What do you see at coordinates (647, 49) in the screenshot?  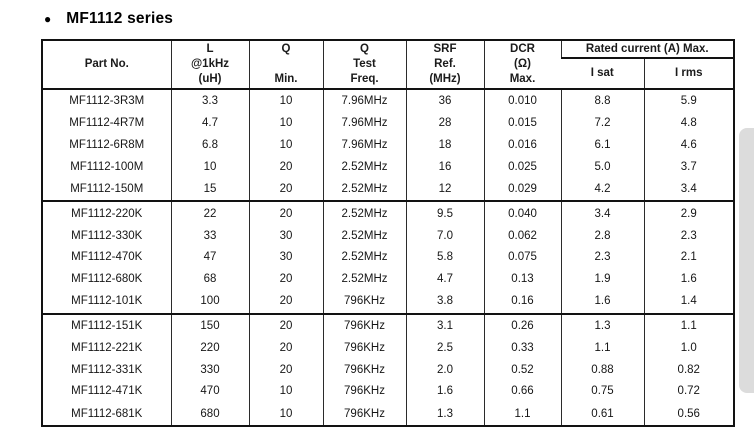 I see `header-cell-rated-current: Rated current (A) Max.` at bounding box center [647, 49].